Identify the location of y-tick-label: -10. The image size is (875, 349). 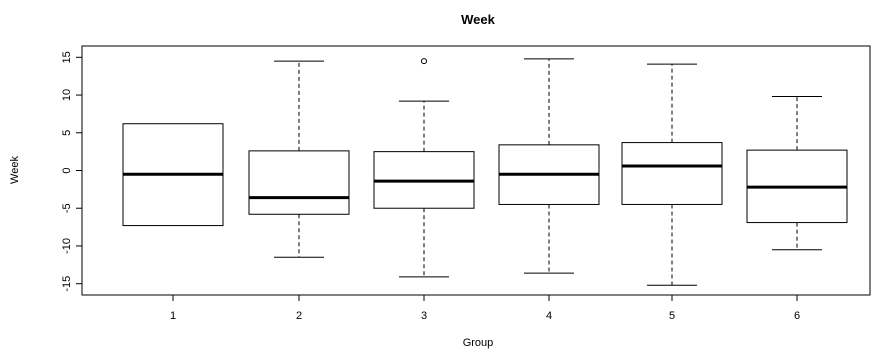
(67, 246).